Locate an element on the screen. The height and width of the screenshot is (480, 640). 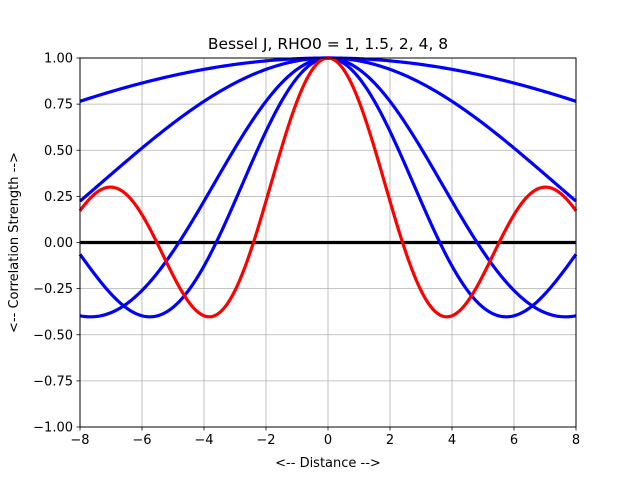
x-tick-label: −8 is located at coordinates (79, 440).